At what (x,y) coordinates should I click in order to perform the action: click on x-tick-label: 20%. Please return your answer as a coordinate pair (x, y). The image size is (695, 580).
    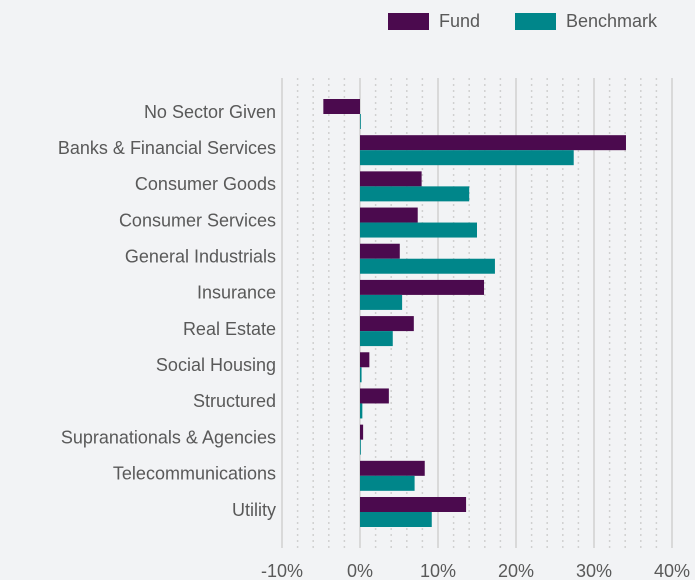
    Looking at the image, I should click on (516, 570).